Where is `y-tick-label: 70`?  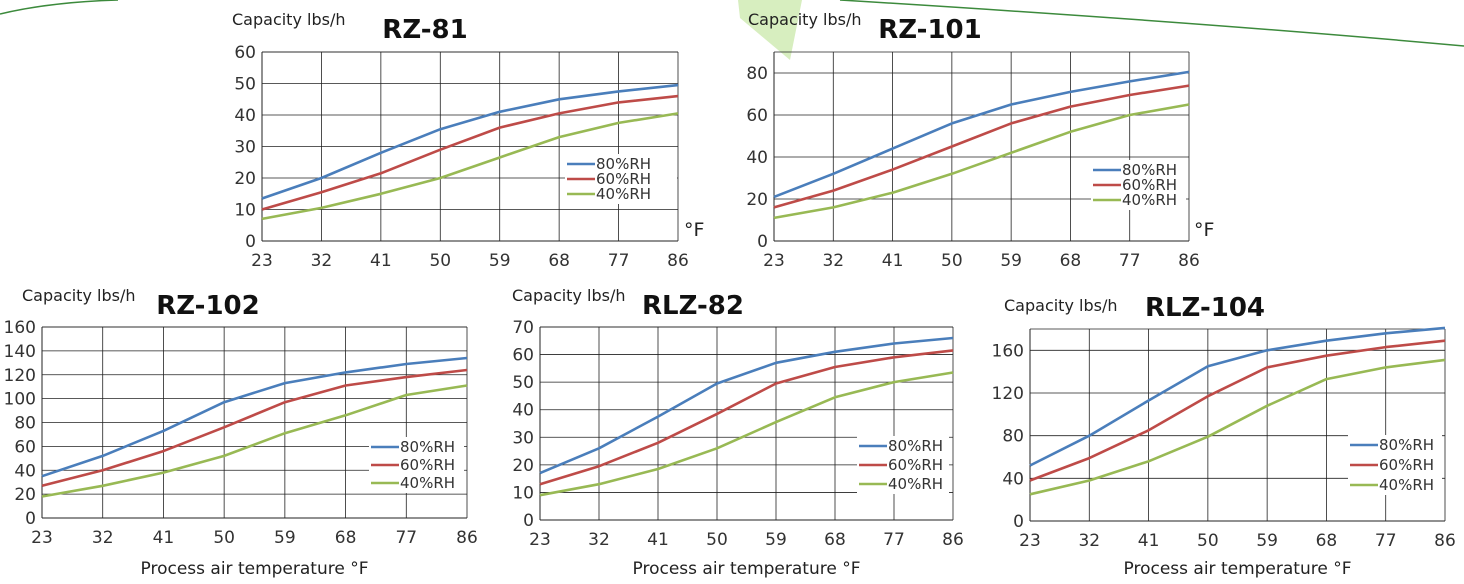
y-tick-label: 70 is located at coordinates (523, 328).